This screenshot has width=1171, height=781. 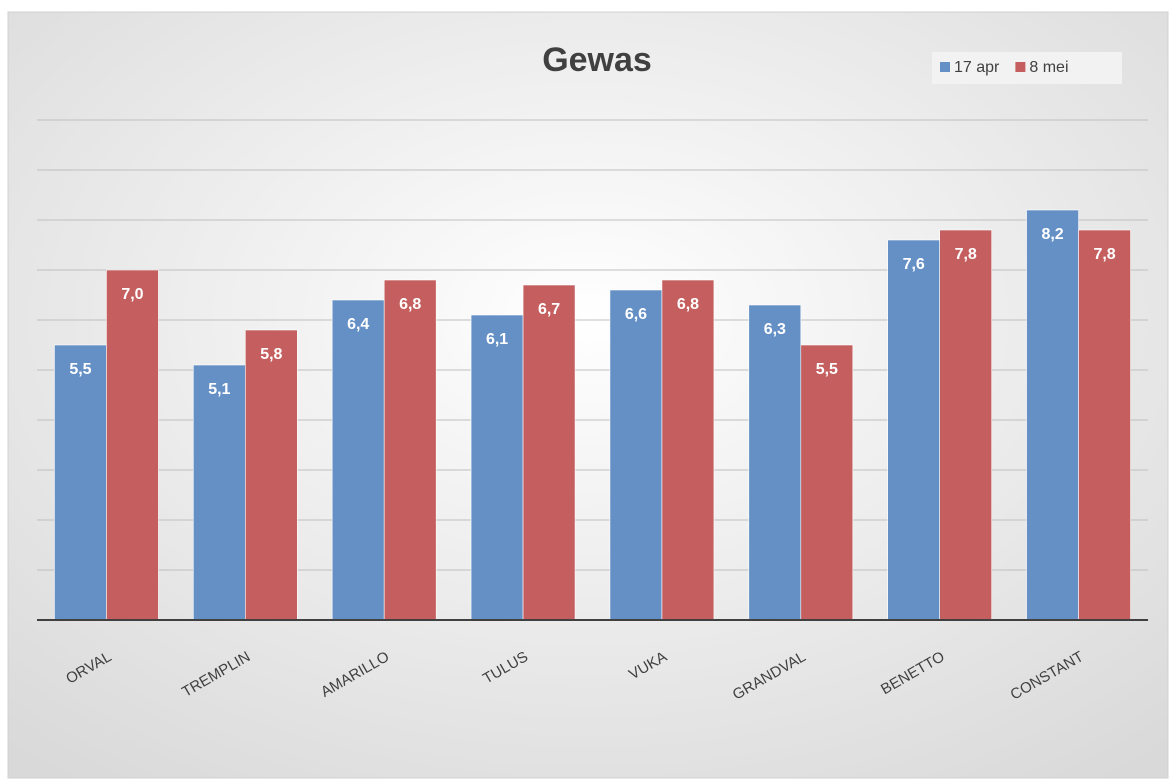 I want to click on data-label: 6,7, so click(x=549, y=309).